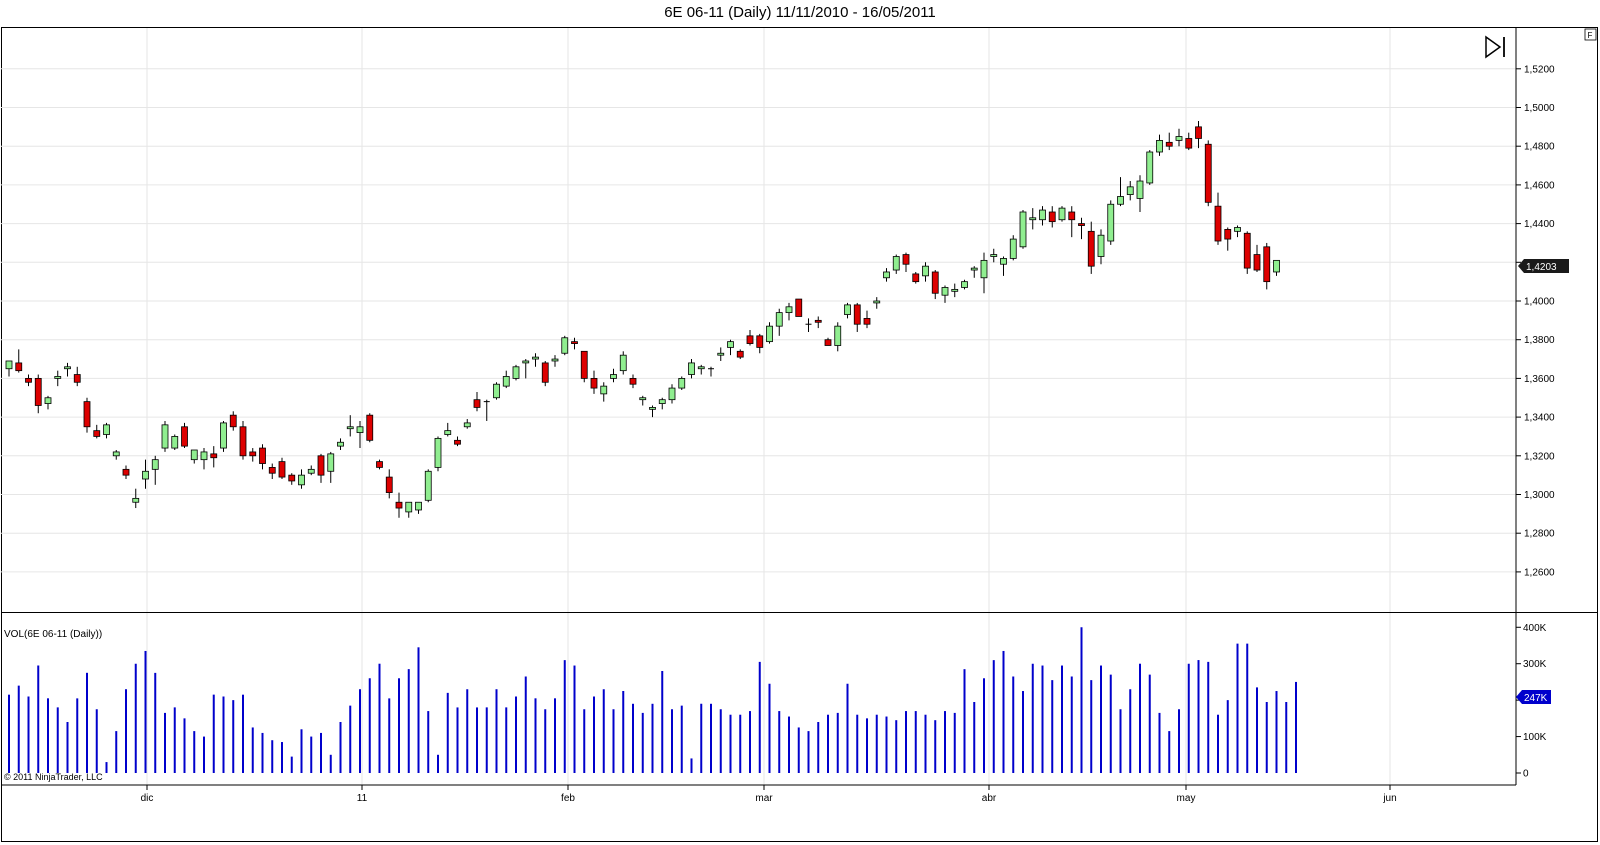 The width and height of the screenshot is (1600, 845). What do you see at coordinates (362, 798) in the screenshot?
I see `x-tick-label: 11` at bounding box center [362, 798].